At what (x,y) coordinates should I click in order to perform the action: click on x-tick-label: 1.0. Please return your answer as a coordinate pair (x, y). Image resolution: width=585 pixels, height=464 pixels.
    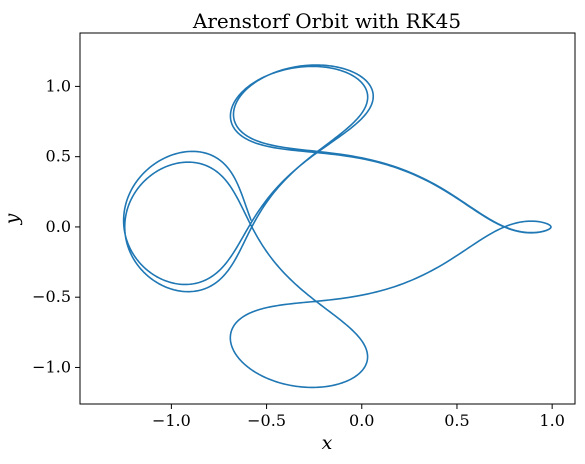
    Looking at the image, I should click on (551, 420).